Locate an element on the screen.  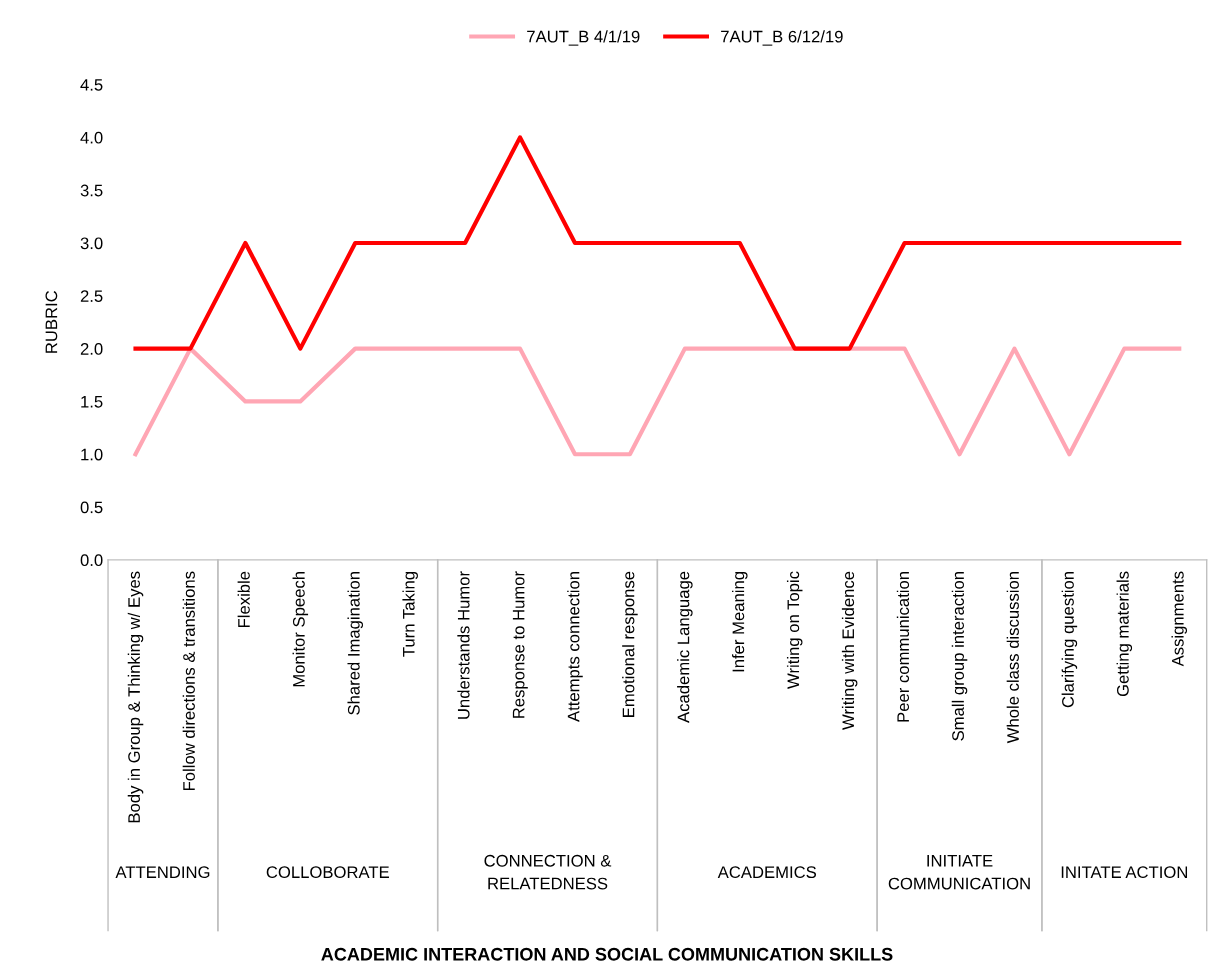
x-tick-label: Assignments is located at coordinates (1179, 619).